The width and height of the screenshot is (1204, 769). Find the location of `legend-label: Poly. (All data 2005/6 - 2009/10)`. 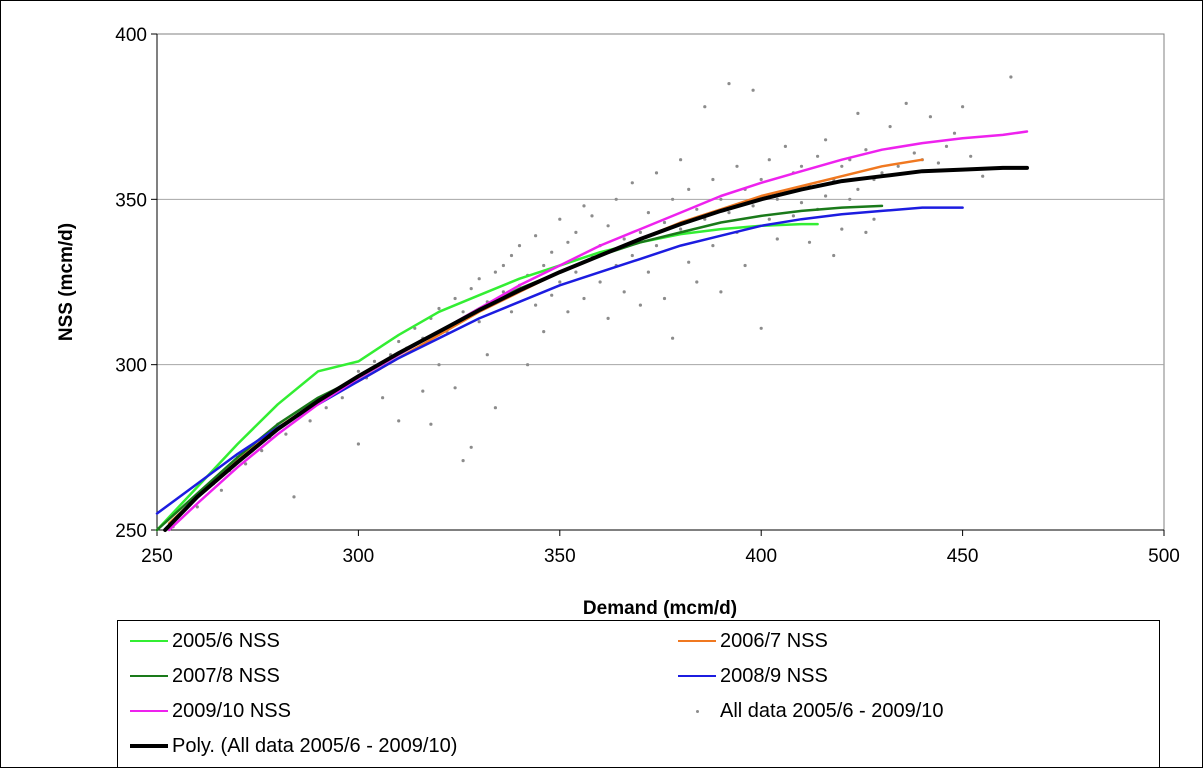

legend-label: Poly. (All data 2005/6 - 2009/10) is located at coordinates (315, 745).